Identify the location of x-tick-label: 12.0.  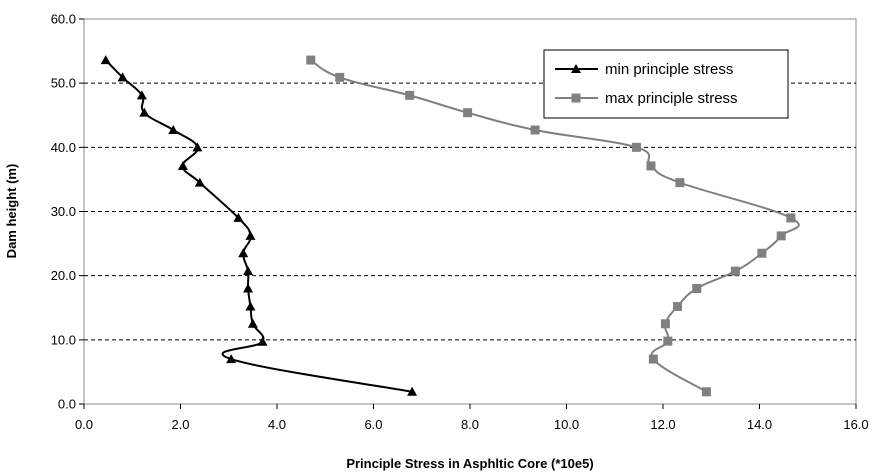
(662, 424).